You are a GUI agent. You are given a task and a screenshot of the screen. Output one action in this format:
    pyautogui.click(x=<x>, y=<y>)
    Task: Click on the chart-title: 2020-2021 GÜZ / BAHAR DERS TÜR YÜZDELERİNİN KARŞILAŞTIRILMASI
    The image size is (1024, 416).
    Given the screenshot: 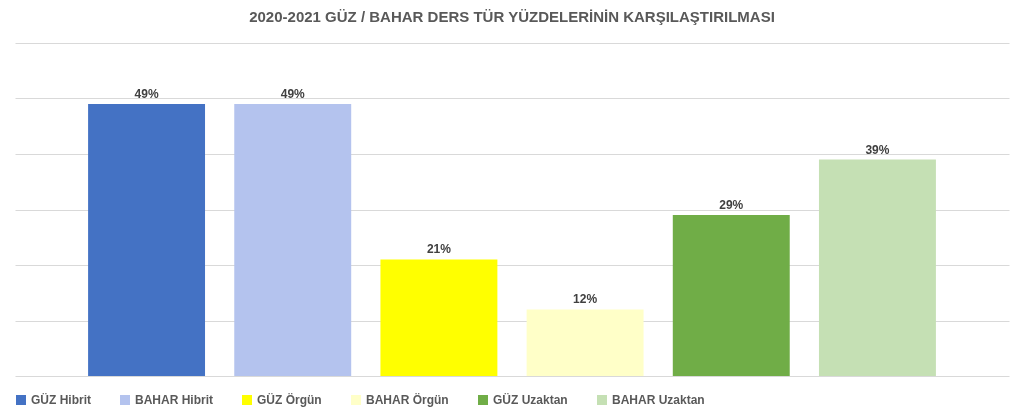 What is the action you would take?
    pyautogui.click(x=512, y=16)
    